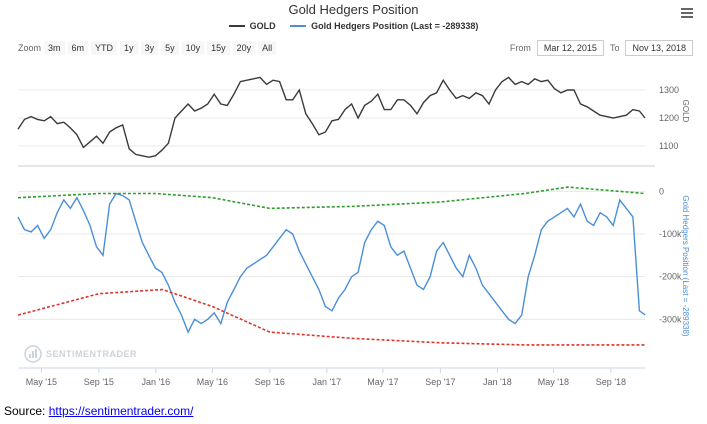  Describe the element at coordinates (553, 382) in the screenshot. I see `x-tick-label: May '18` at that location.